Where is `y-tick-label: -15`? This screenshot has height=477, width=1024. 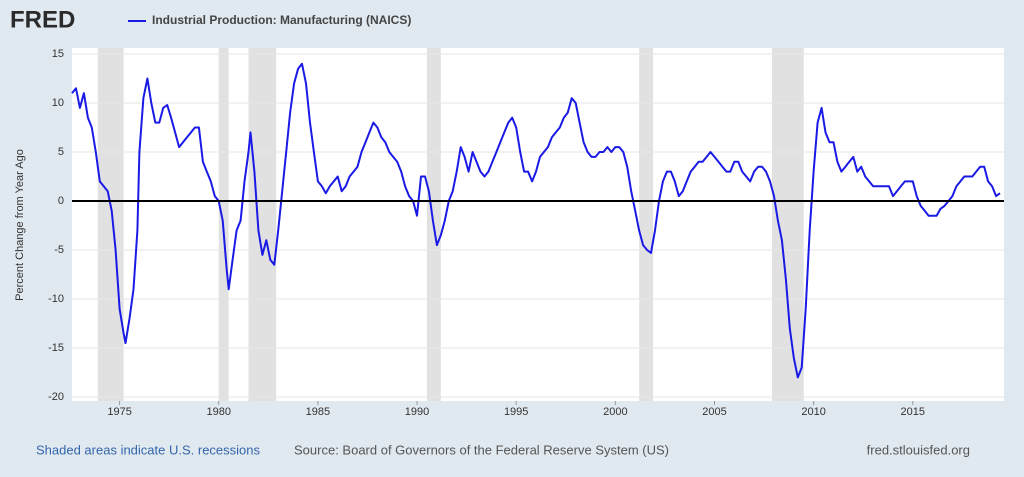 y-tick-label: -15 is located at coordinates (56, 348).